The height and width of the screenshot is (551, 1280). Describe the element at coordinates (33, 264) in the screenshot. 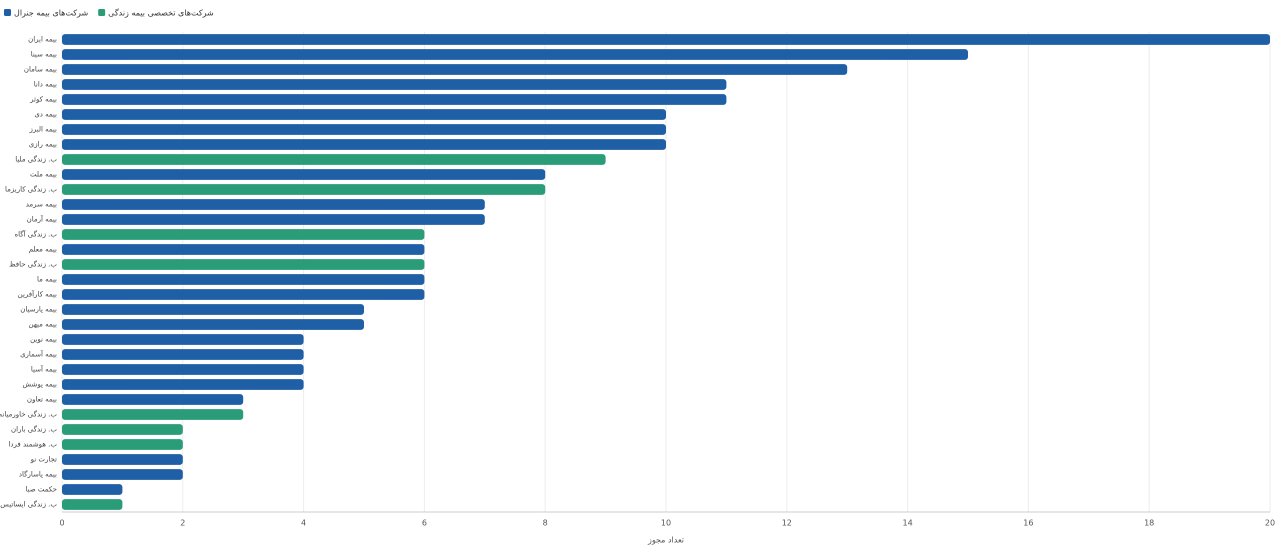

I see `y-tick-label: ب. زندگی حافظ` at that location.